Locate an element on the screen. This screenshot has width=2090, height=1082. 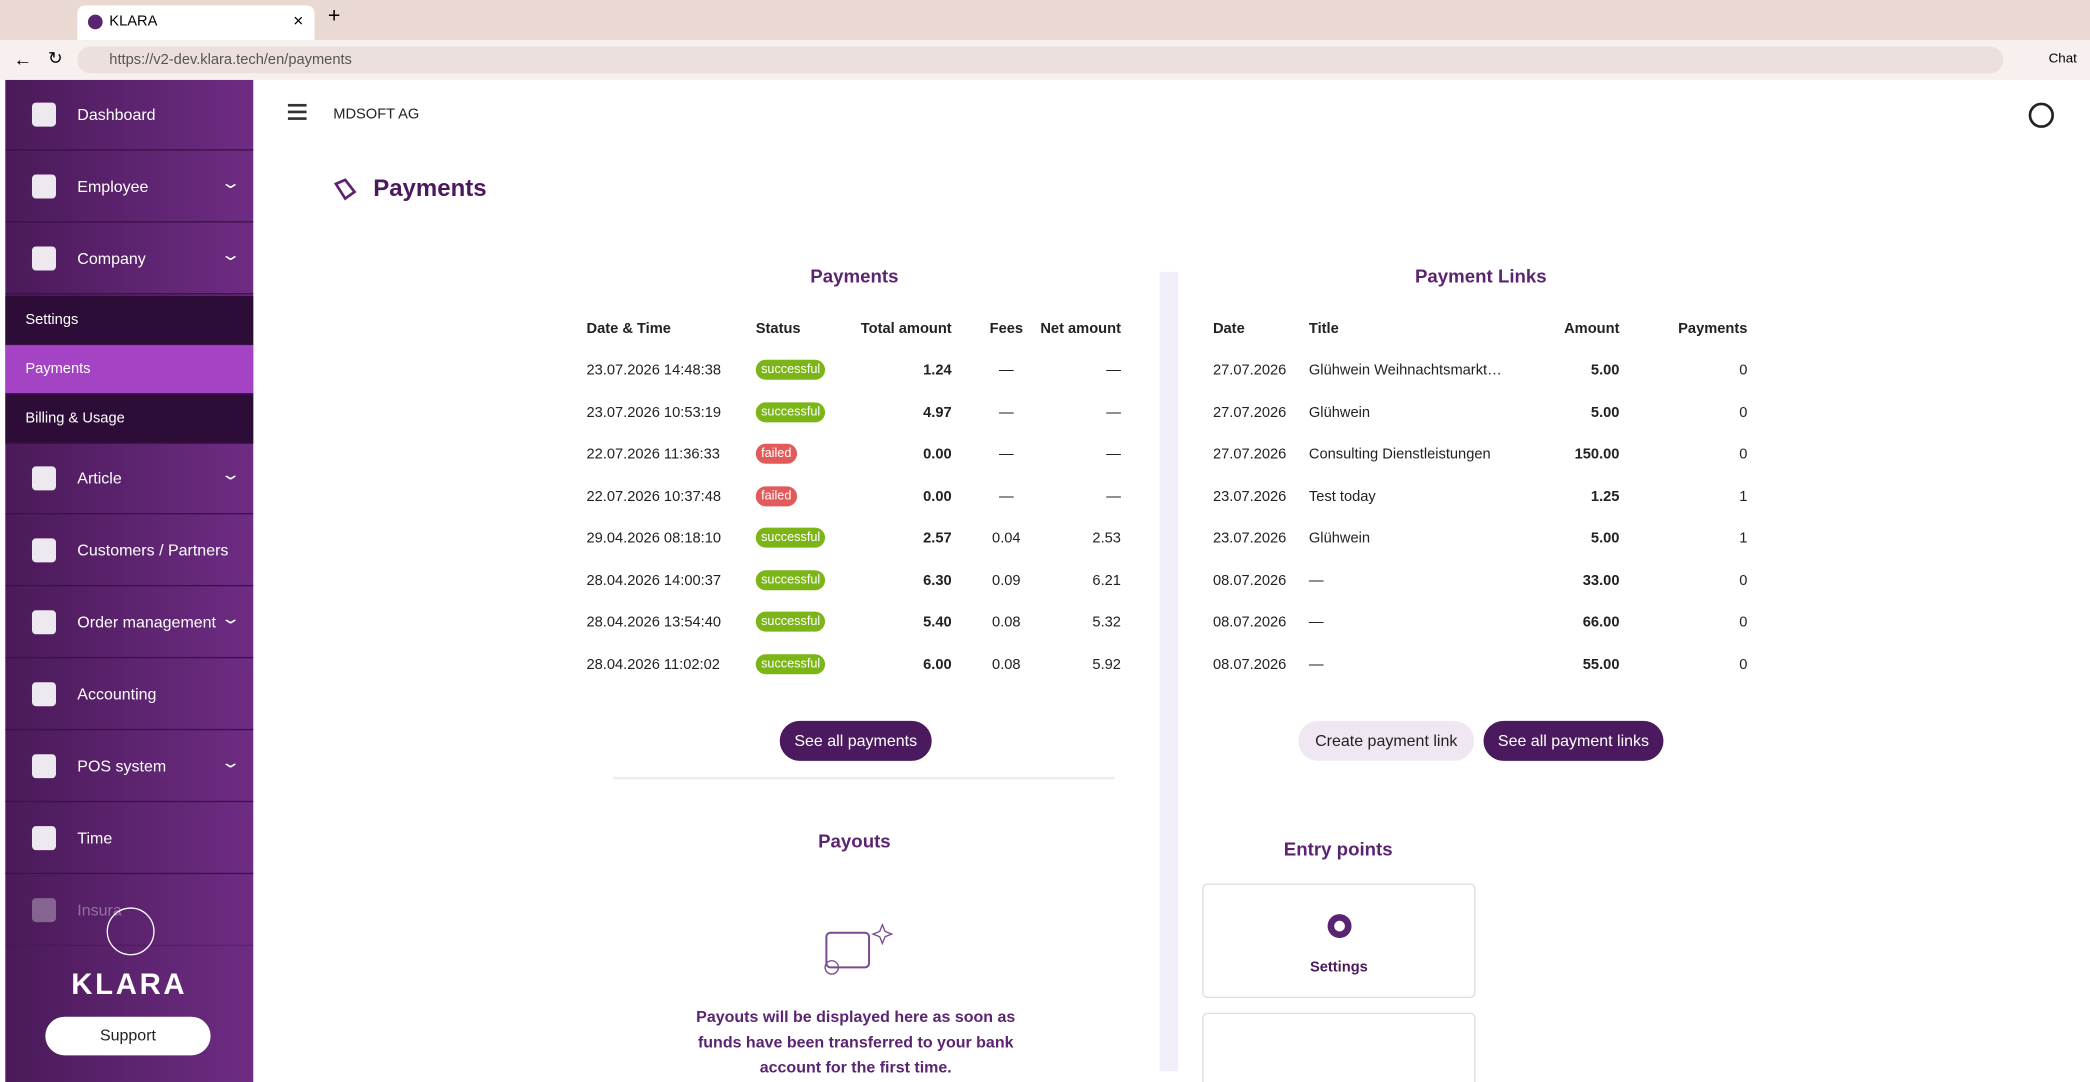
table-cell: 6.00 is located at coordinates (937, 664).